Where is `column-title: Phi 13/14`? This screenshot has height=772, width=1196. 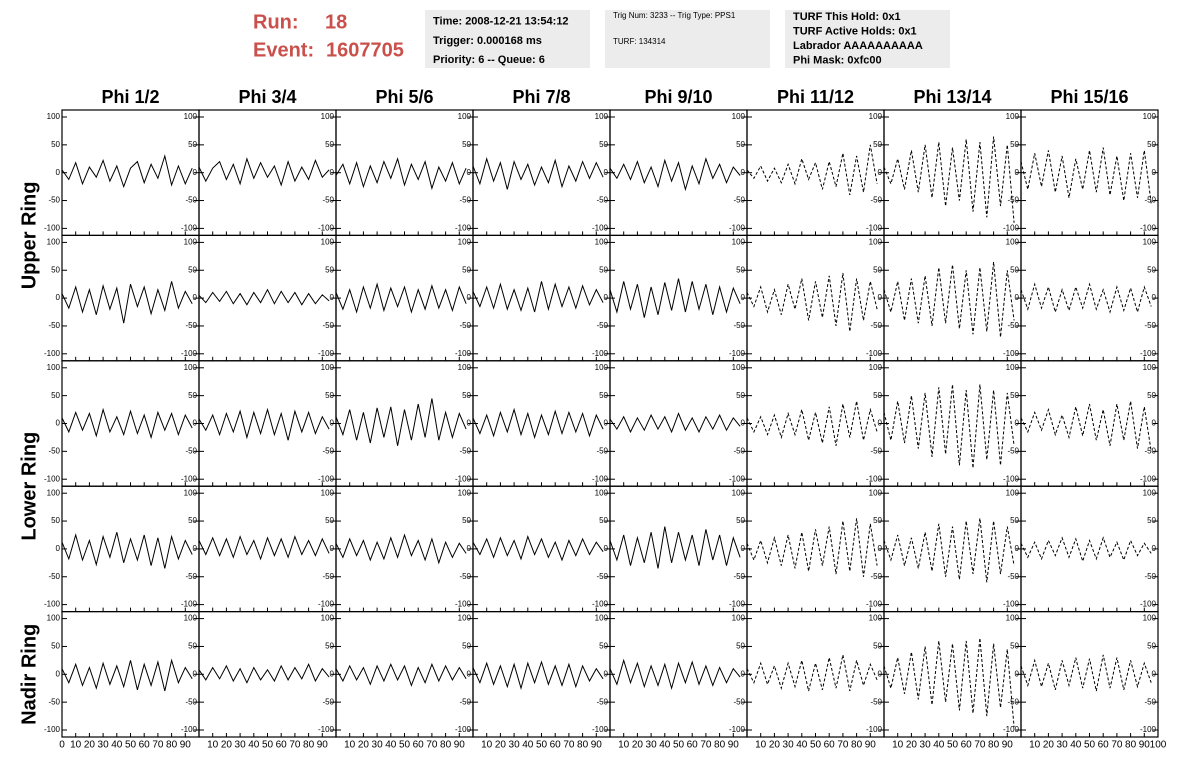
column-title: Phi 13/14 is located at coordinates (952, 97).